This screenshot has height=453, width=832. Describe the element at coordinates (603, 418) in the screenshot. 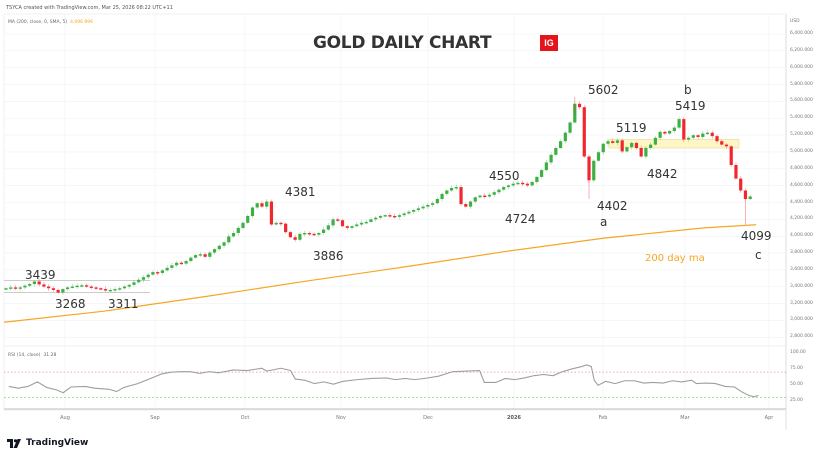

I see `time-tick: Feb` at that location.